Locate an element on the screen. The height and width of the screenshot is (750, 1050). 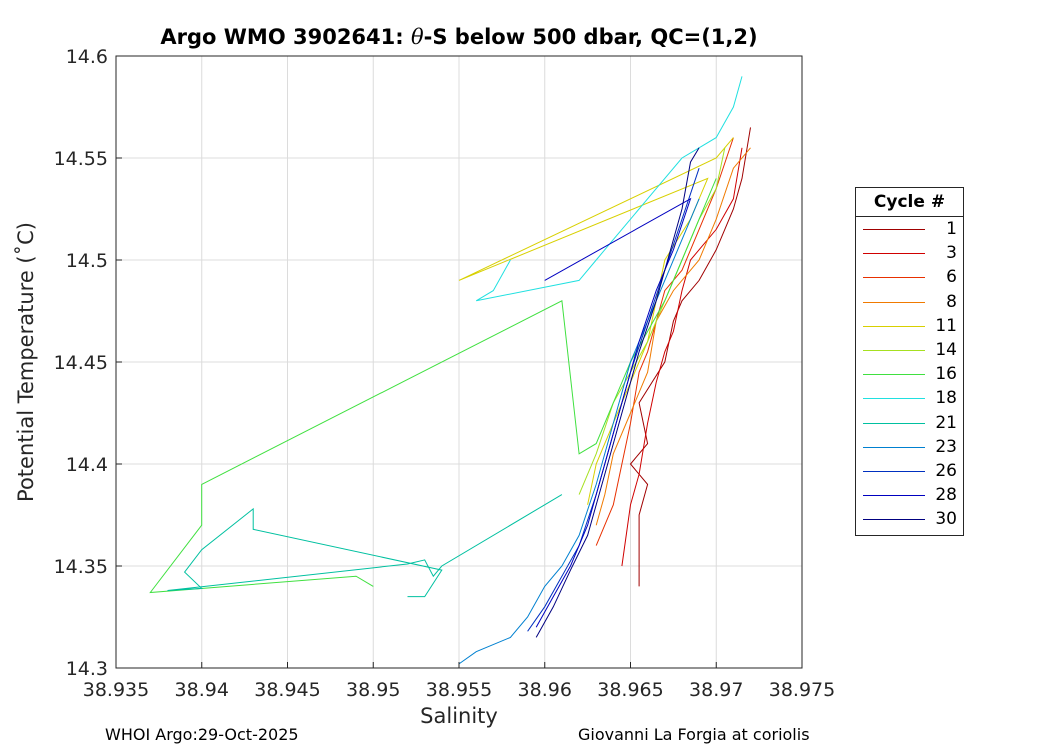
legend-item: 11 is located at coordinates (909, 326).